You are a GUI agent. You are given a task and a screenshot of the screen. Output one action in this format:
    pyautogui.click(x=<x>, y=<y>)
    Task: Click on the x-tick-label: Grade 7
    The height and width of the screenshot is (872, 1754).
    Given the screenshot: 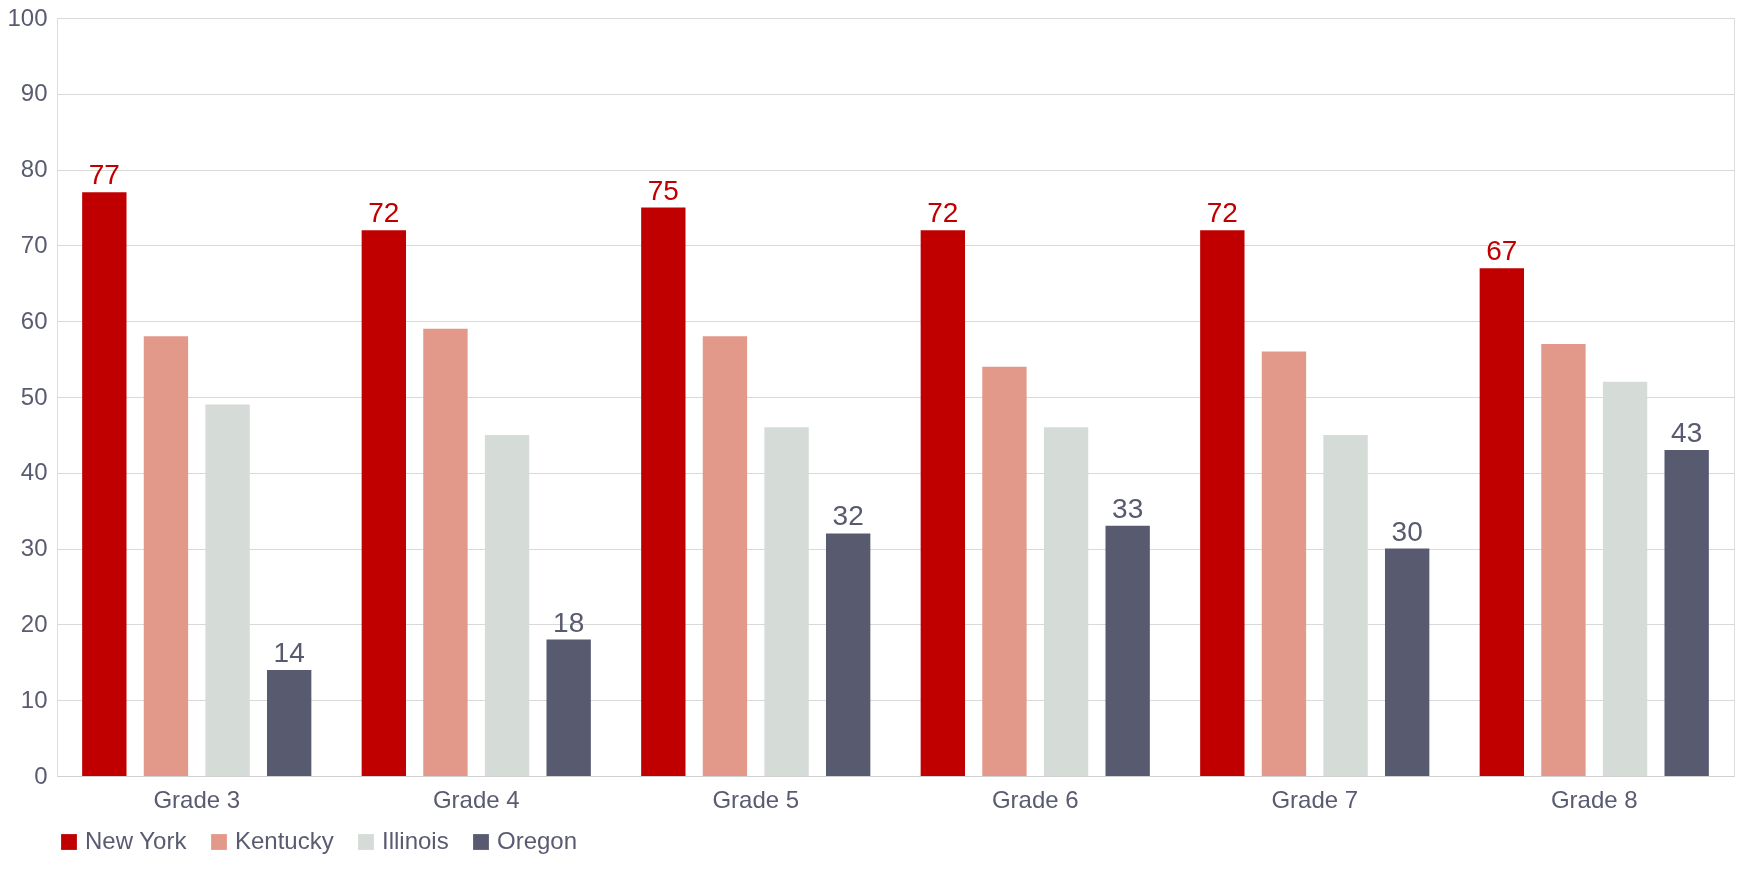 What is the action you would take?
    pyautogui.click(x=1315, y=799)
    